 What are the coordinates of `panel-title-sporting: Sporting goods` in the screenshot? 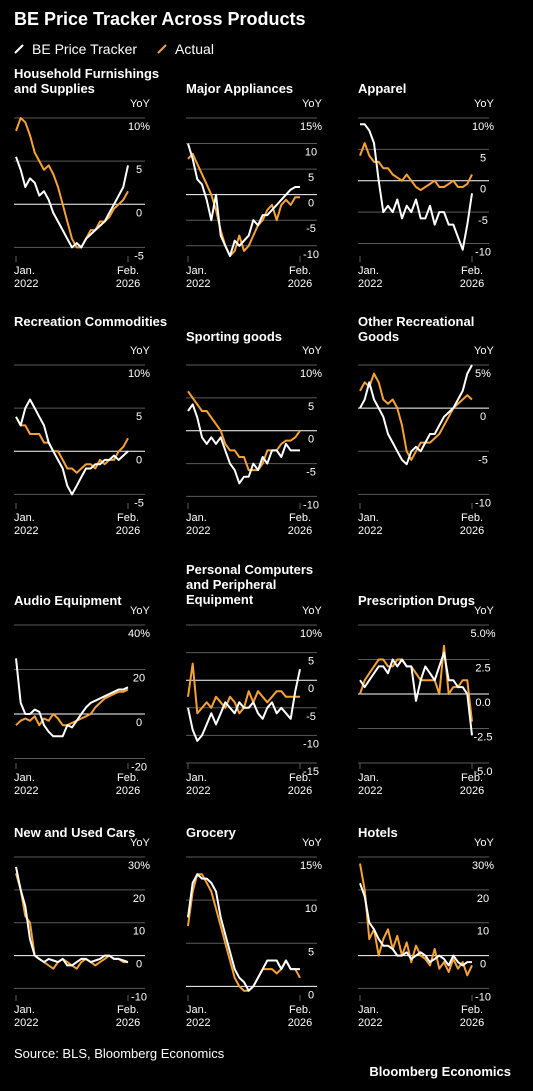 It's located at (234, 336).